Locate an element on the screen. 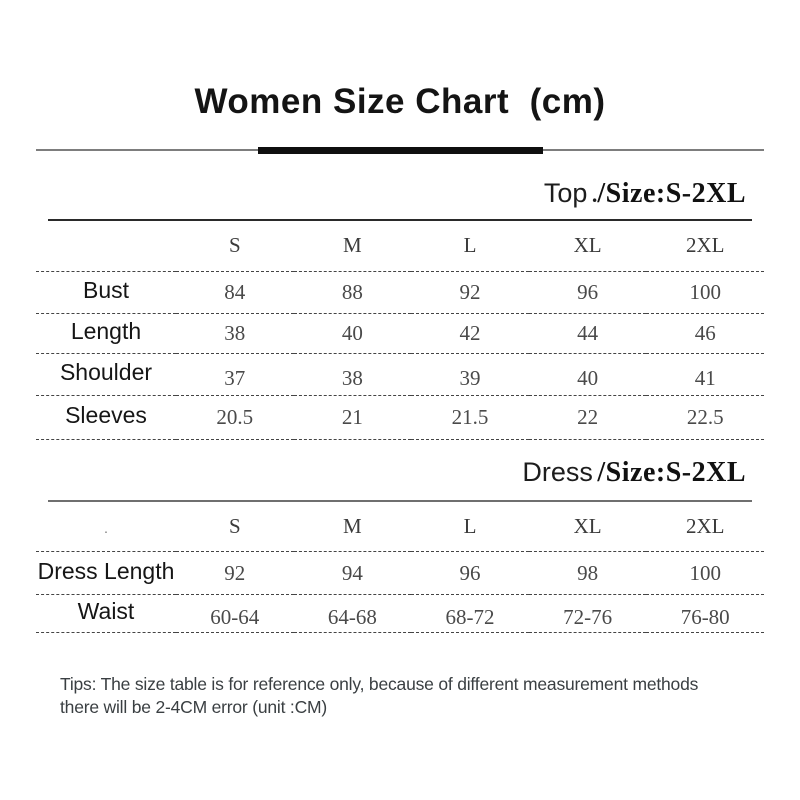  dress-section-label: Dress is located at coordinates (557, 471).